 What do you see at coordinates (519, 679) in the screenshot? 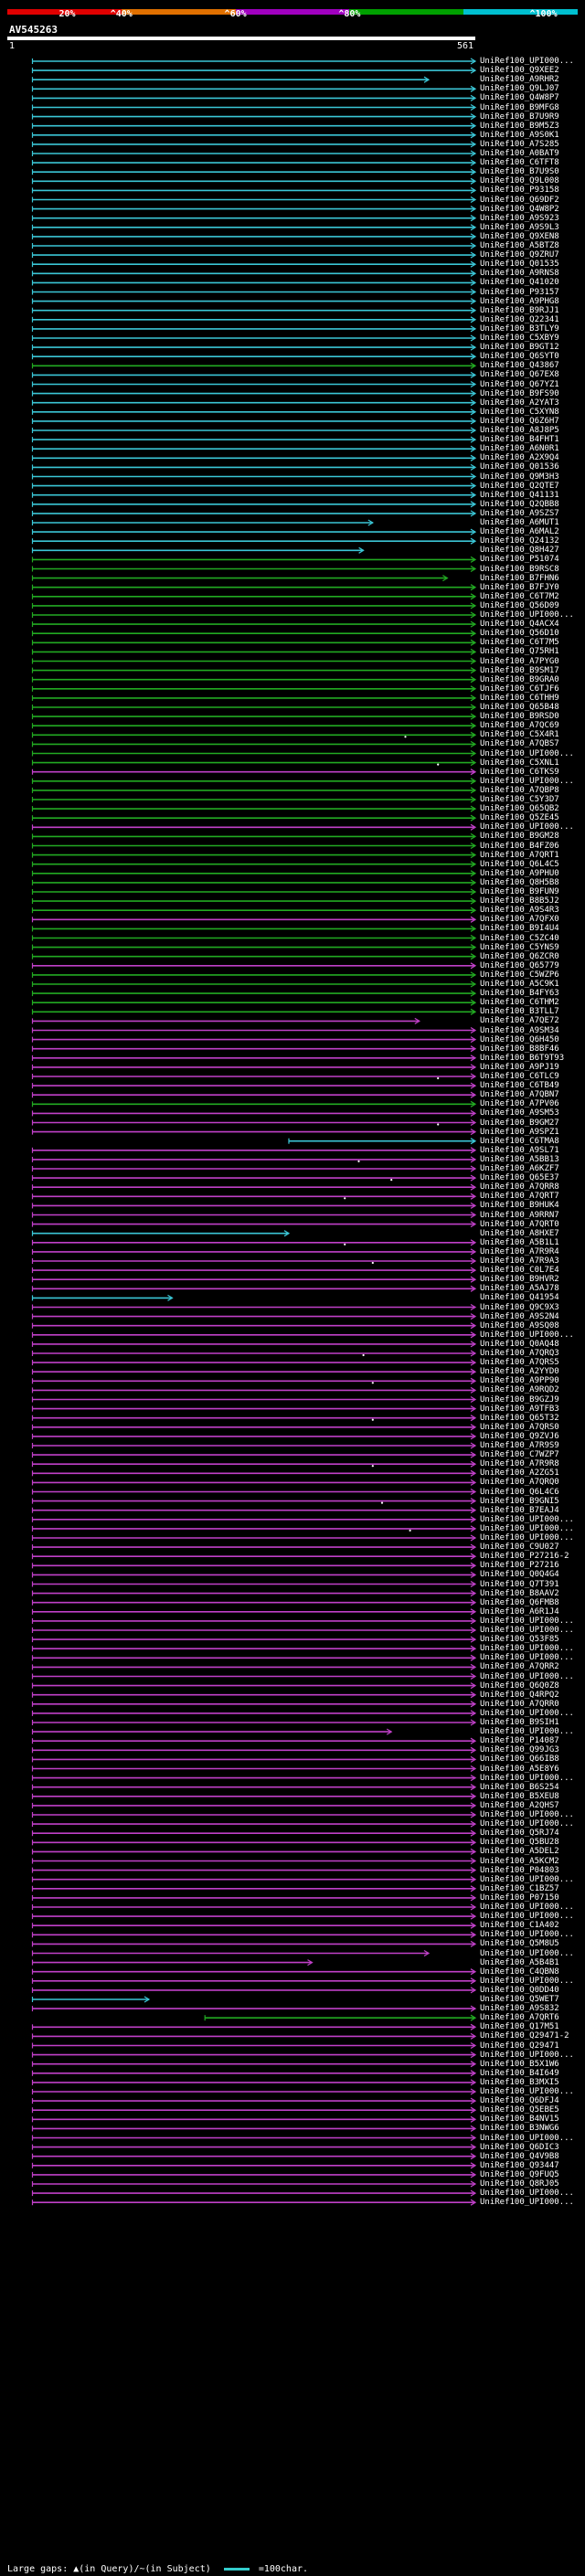
I see `hit-label: UniRef100_B9GRA0` at bounding box center [519, 679].